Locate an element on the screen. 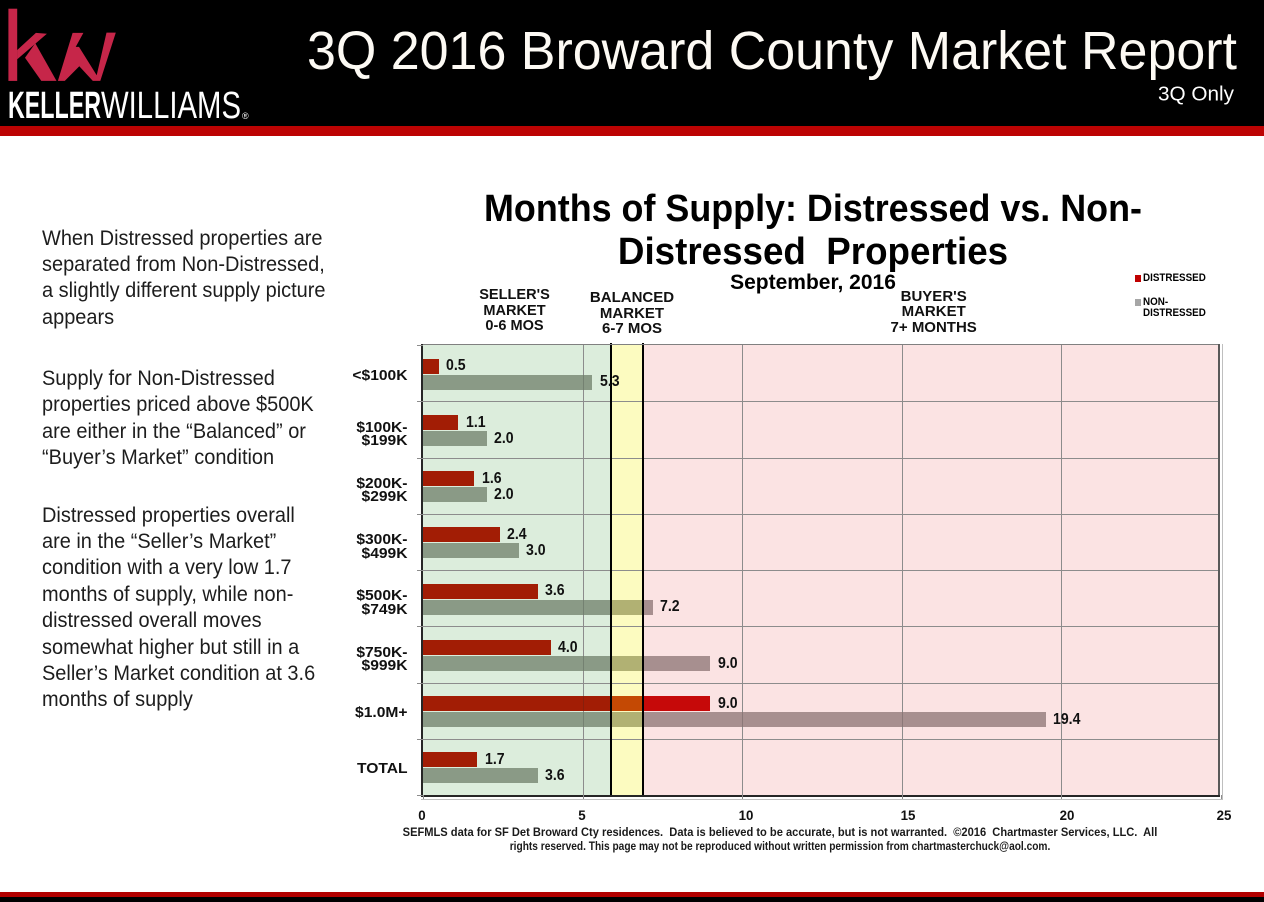  svg-text: KELLER is located at coordinates (54, 107).